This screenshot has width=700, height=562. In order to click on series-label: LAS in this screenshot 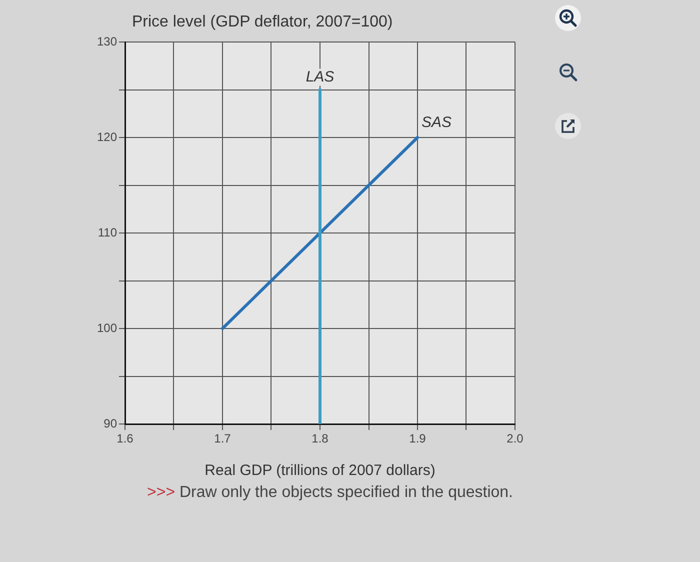, I will do `click(320, 77)`.